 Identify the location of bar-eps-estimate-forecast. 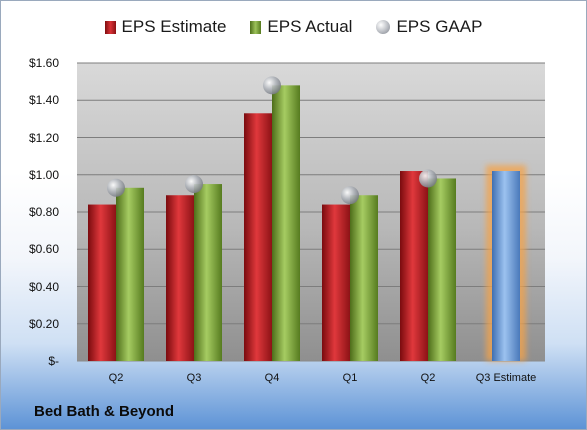
(506, 266).